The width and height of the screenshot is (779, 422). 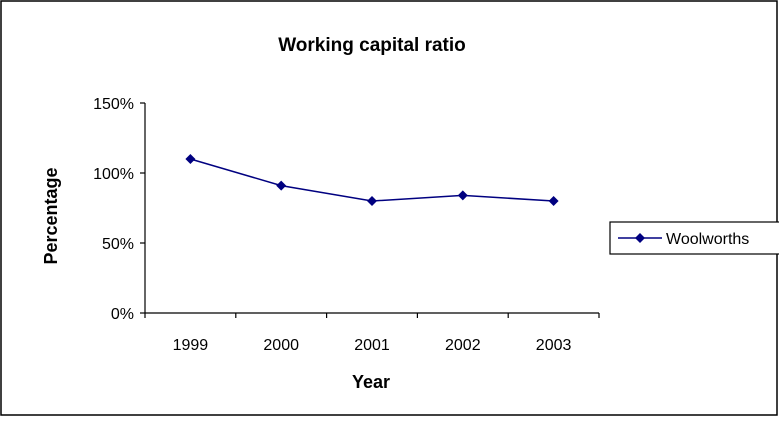 What do you see at coordinates (372, 180) in the screenshot?
I see `series-woolworths` at bounding box center [372, 180].